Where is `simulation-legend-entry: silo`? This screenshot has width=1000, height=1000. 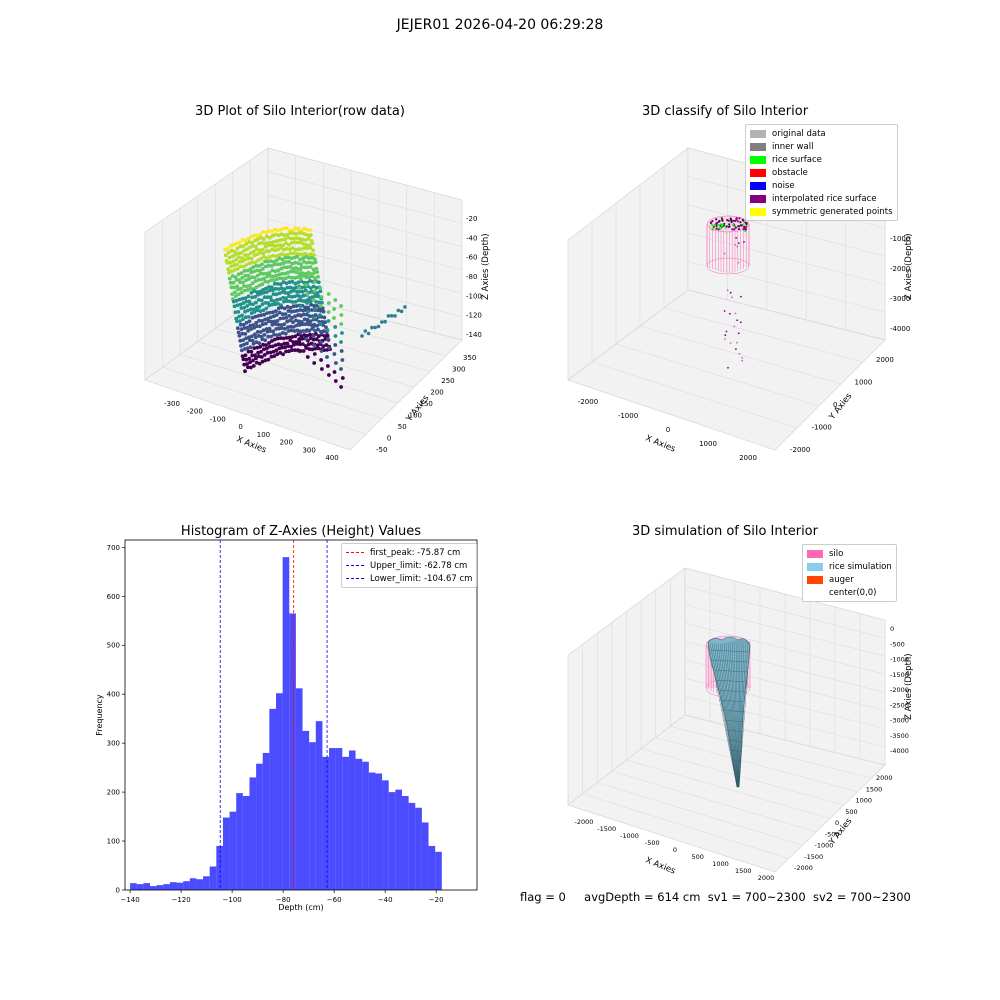 simulation-legend-entry: silo is located at coordinates (849, 553).